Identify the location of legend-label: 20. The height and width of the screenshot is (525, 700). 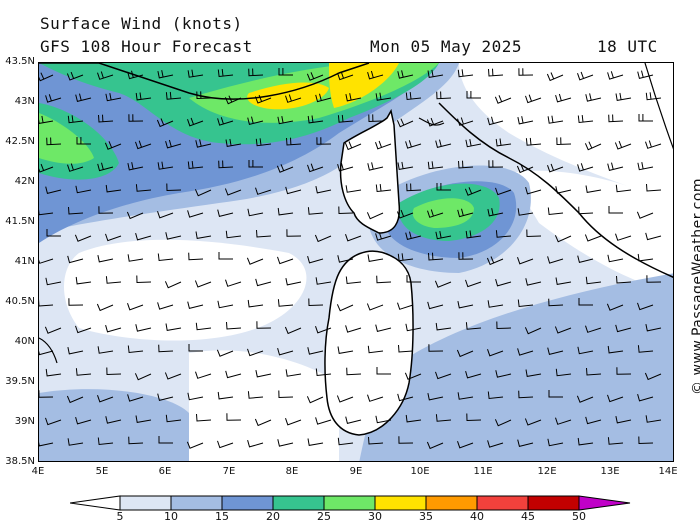
(273, 516).